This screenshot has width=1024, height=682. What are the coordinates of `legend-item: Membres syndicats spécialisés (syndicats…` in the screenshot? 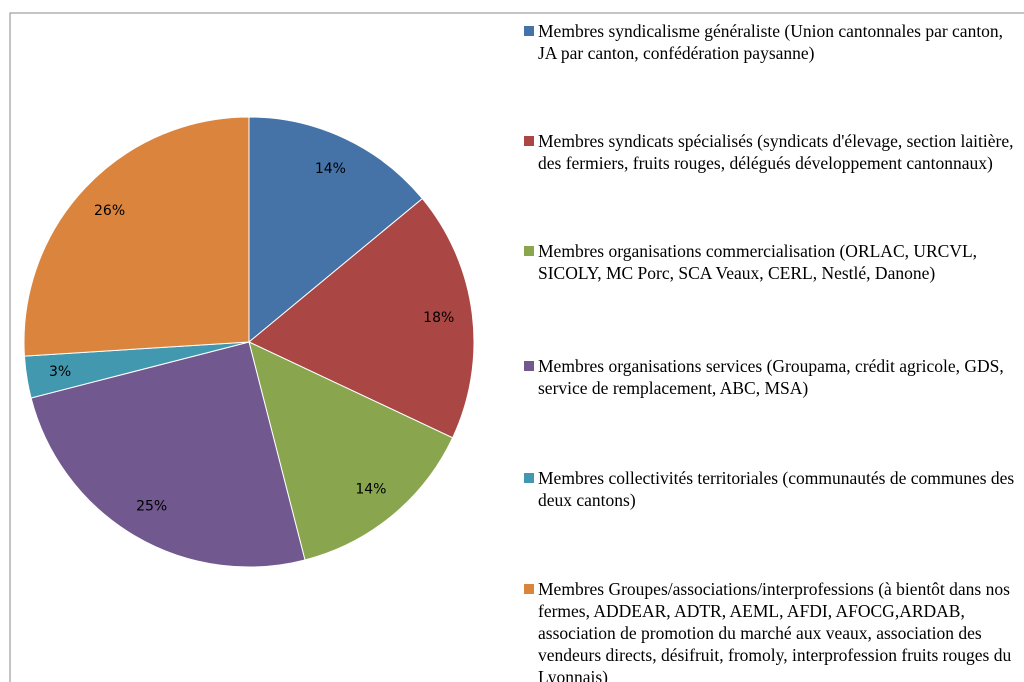 It's located at (769, 152).